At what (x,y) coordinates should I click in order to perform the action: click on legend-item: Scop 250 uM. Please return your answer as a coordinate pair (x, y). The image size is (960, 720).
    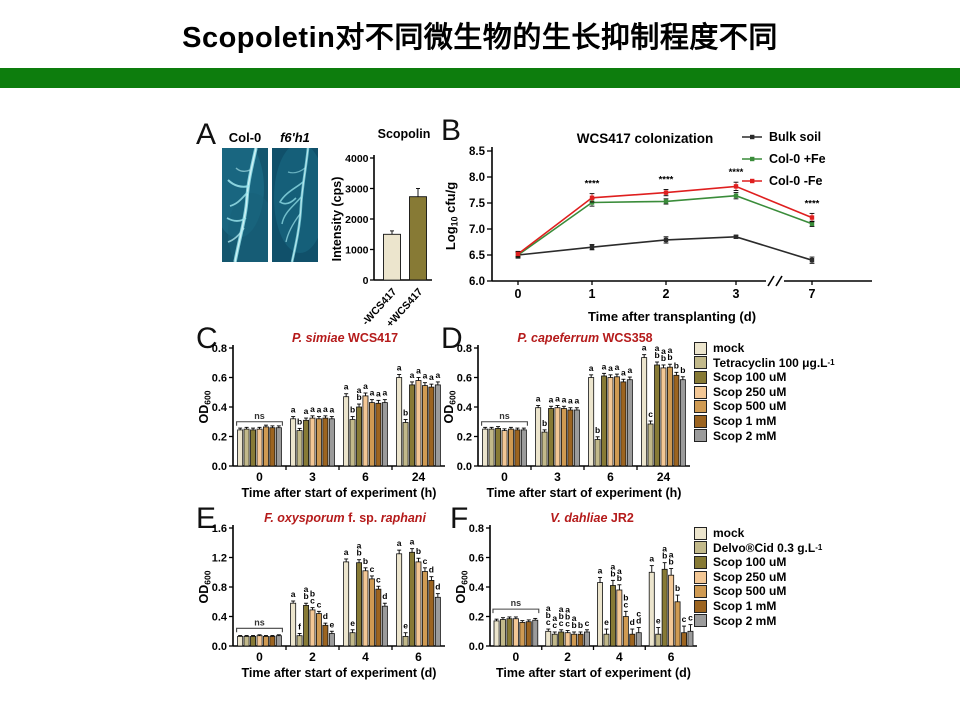
    Looking at the image, I should click on (764, 392).